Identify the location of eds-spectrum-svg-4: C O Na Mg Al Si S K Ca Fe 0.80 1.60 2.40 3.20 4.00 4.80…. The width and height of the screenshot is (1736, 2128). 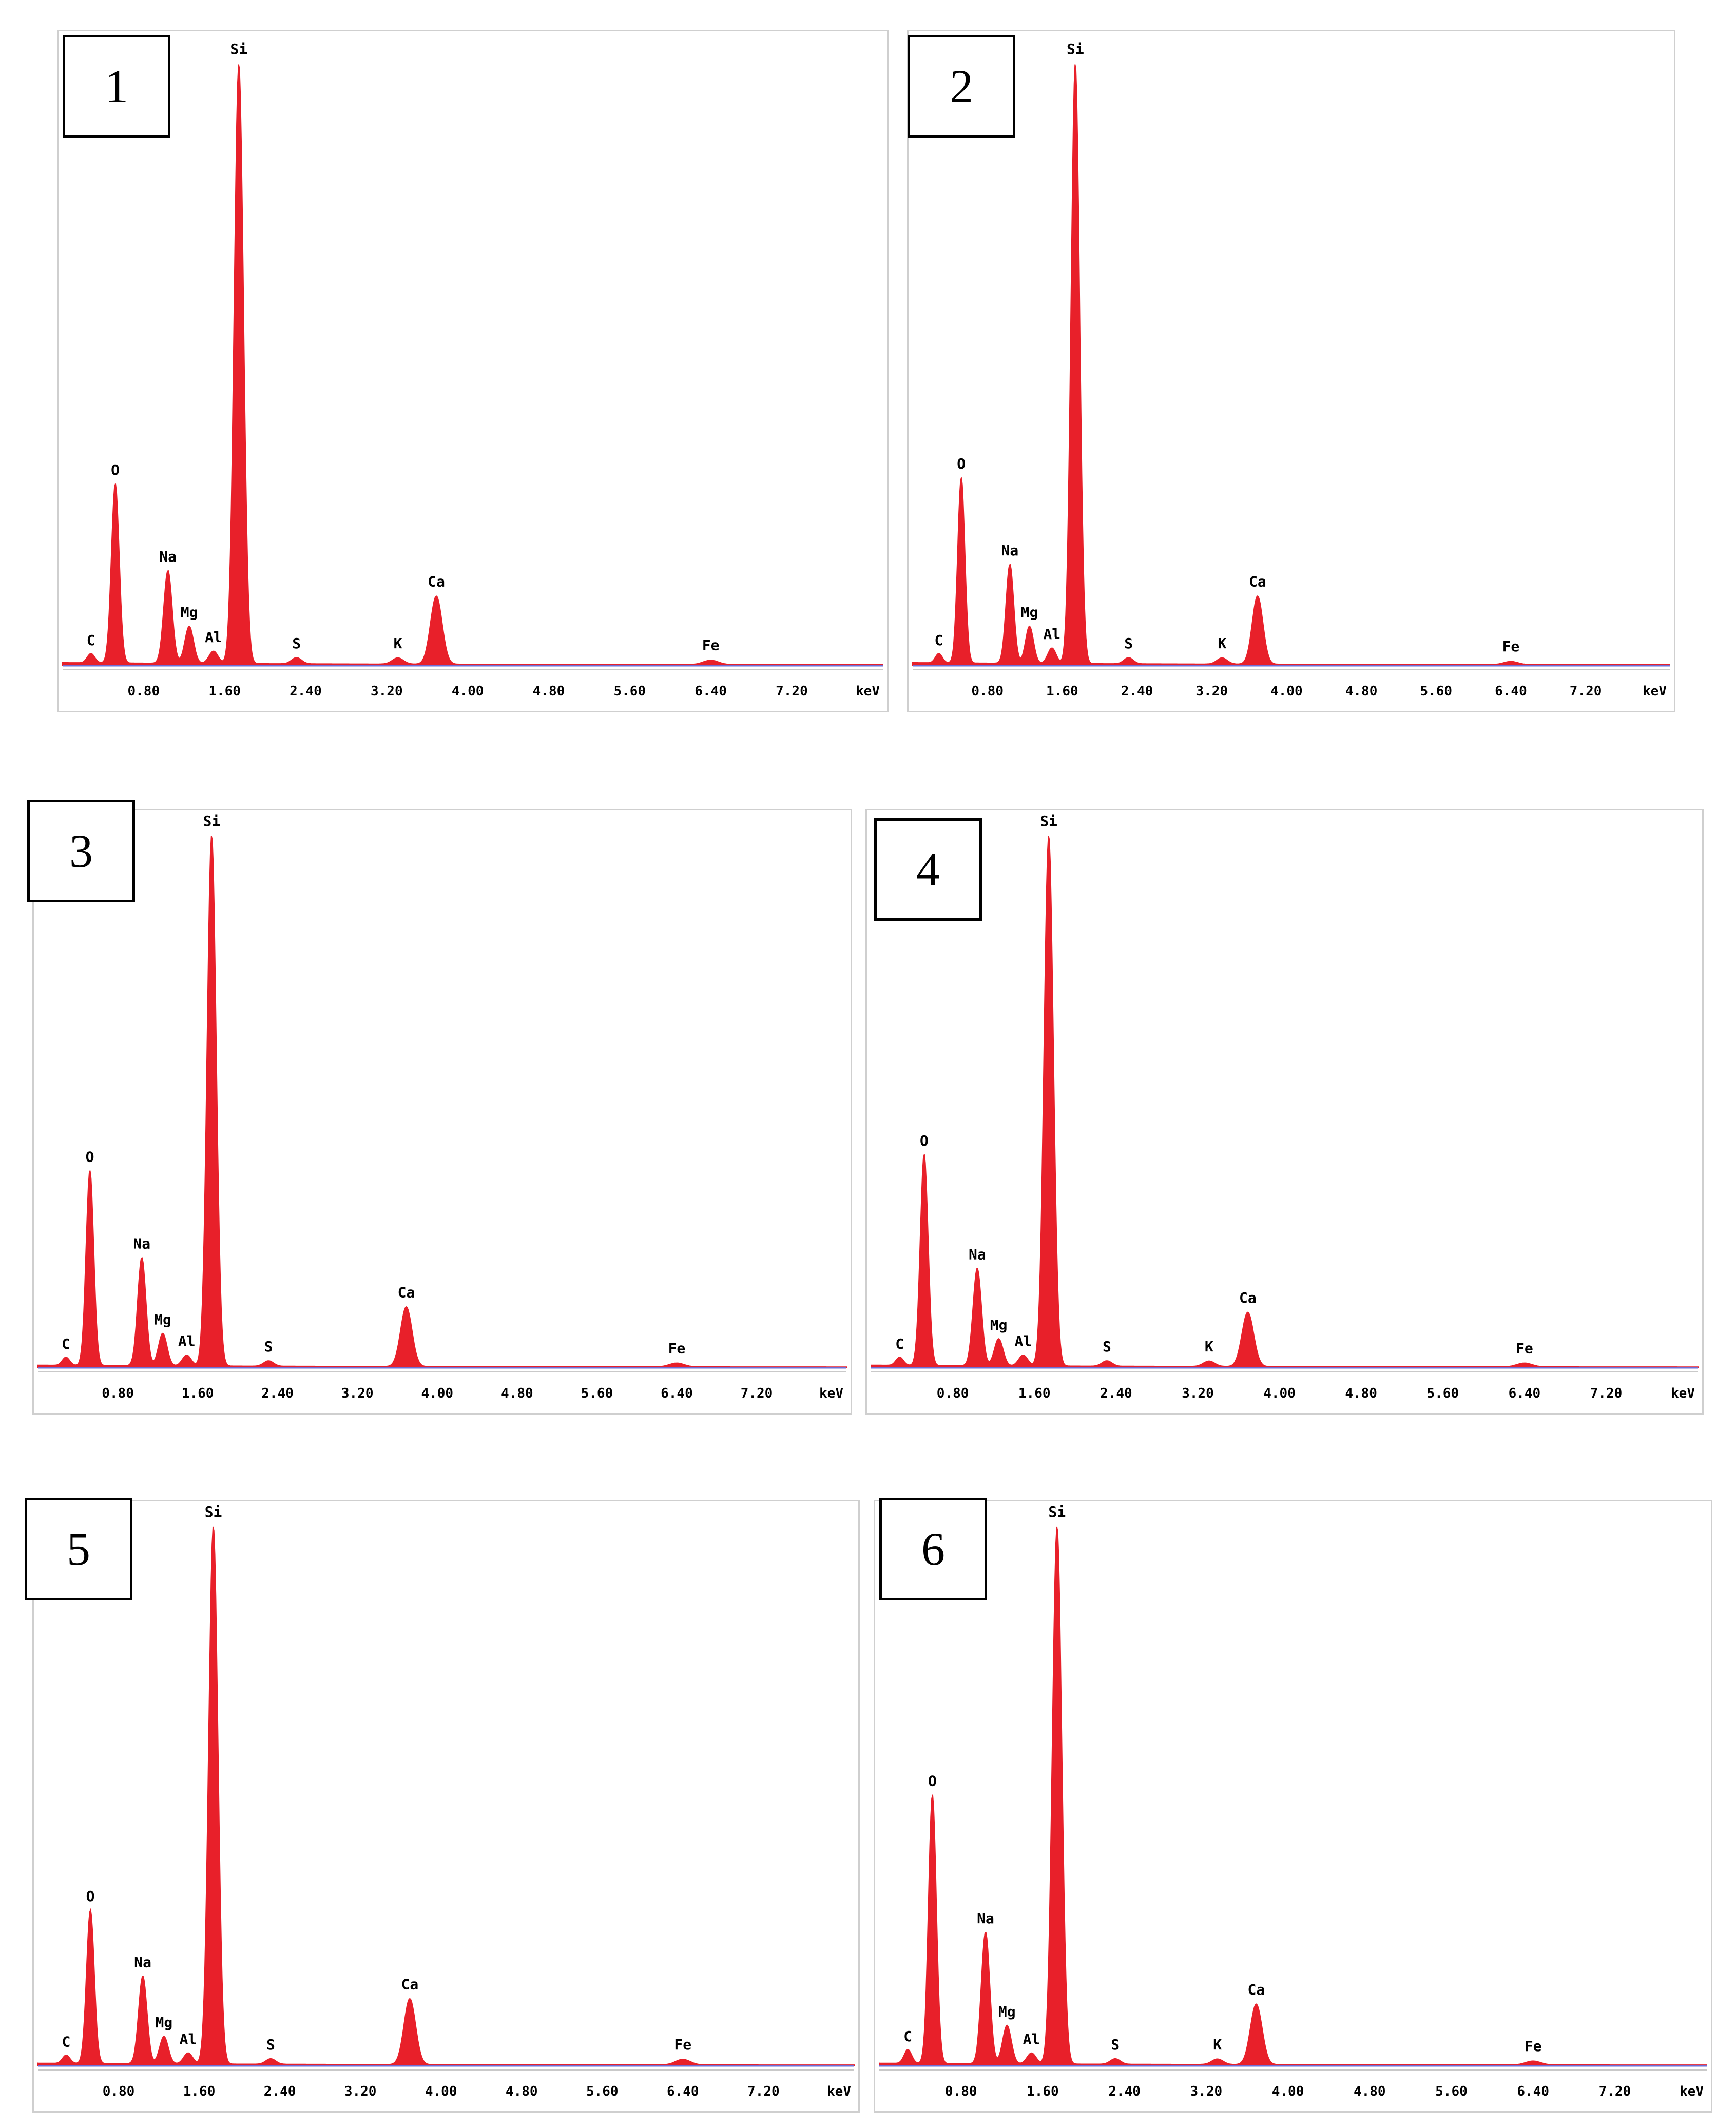
(1285, 1107).